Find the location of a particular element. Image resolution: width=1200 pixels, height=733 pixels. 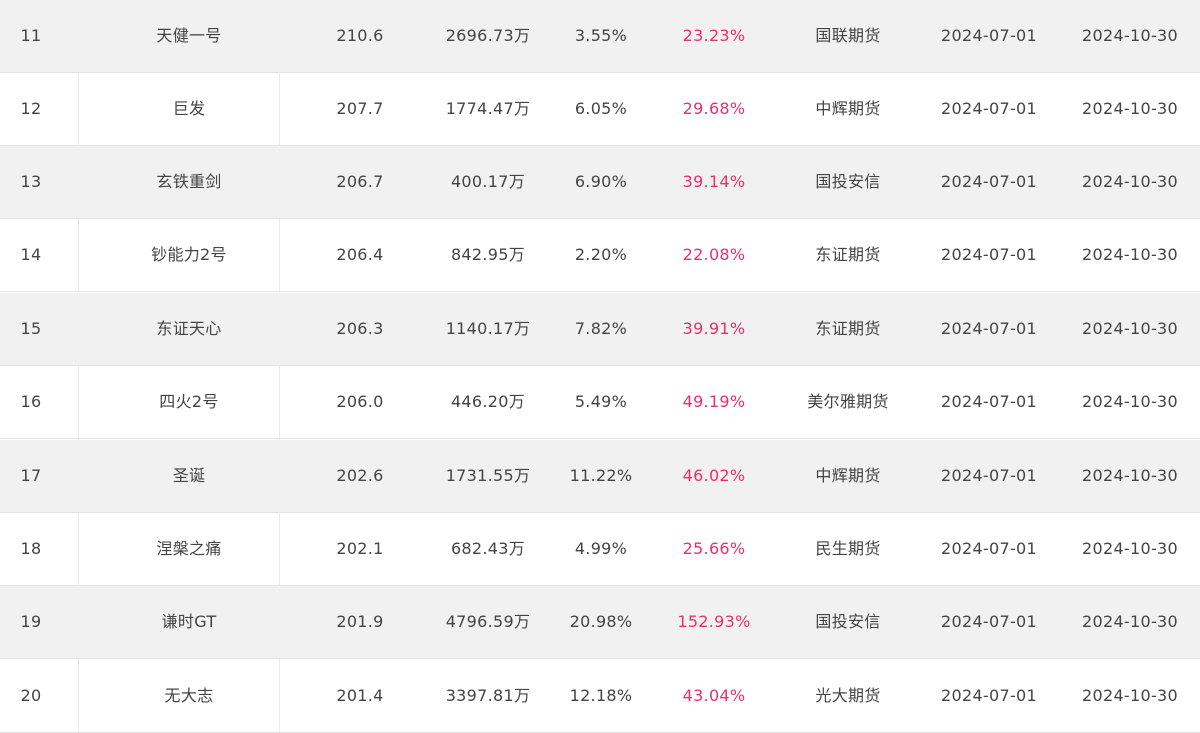

score-cell: 201.4 is located at coordinates (360, 695).